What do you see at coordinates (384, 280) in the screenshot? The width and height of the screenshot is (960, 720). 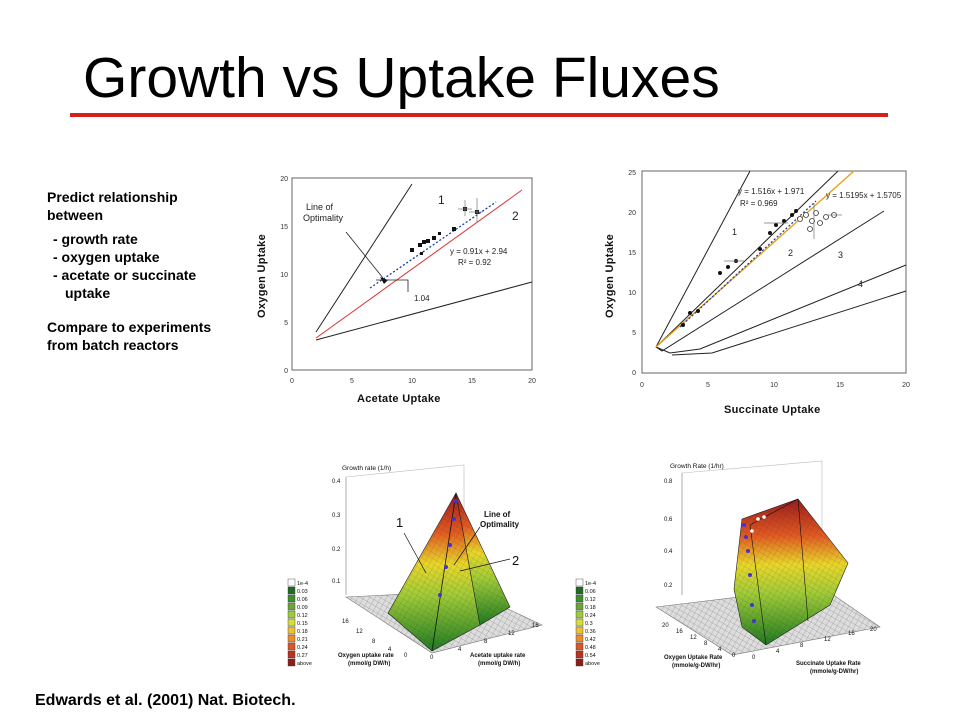 I see `optimal-point` at bounding box center [384, 280].